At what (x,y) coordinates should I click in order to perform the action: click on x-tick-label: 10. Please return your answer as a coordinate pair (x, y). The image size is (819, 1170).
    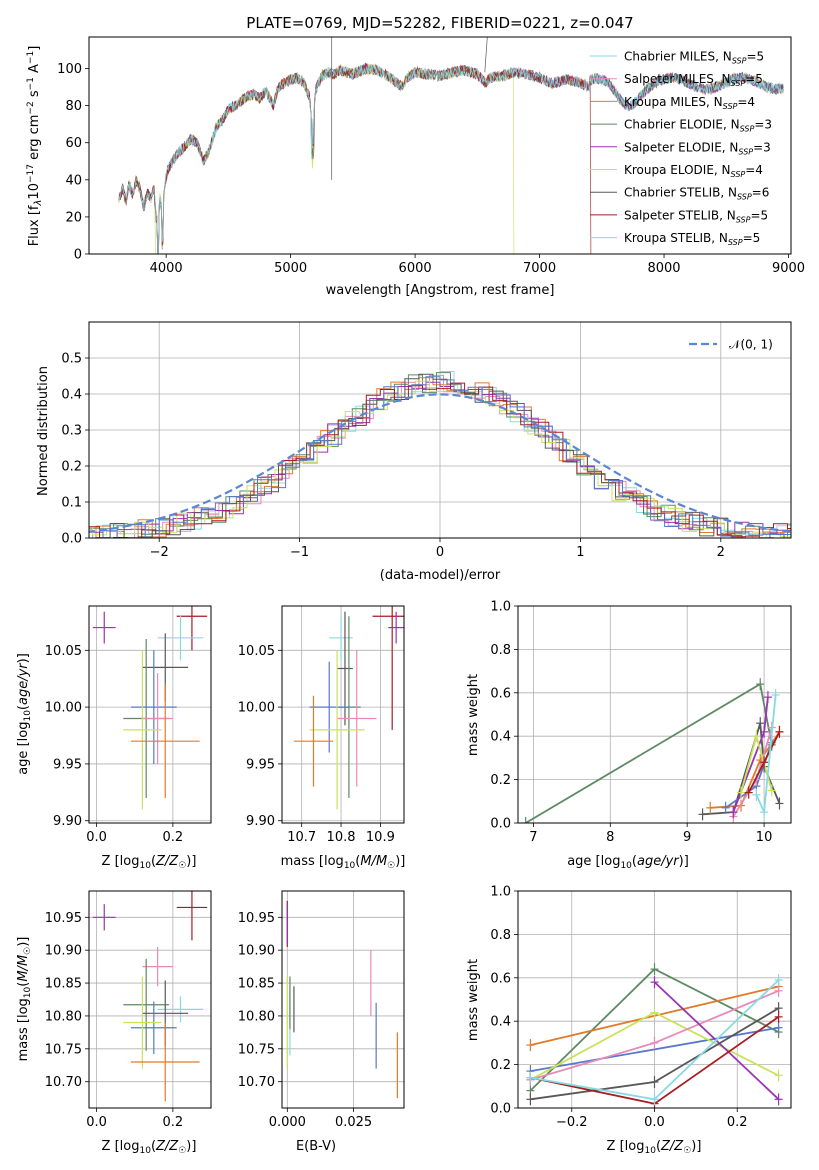
    Looking at the image, I should click on (764, 837).